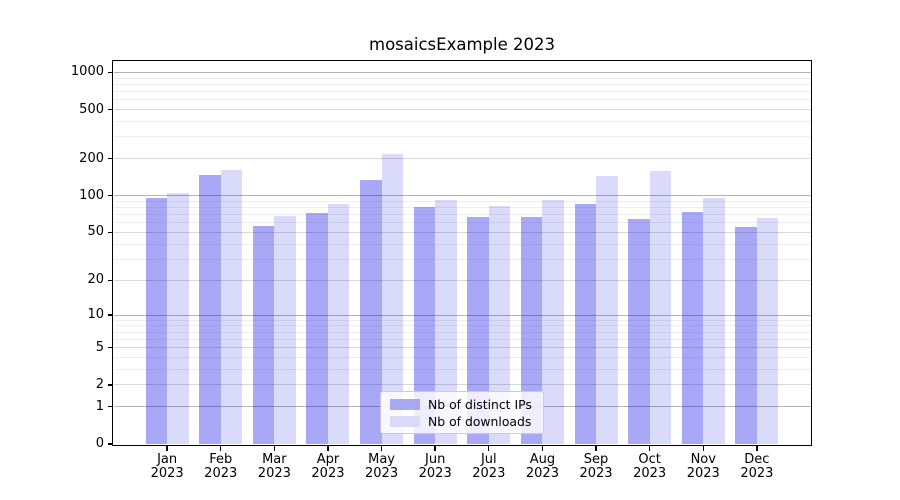 The width and height of the screenshot is (900, 500). Describe the element at coordinates (757, 448) in the screenshot. I see `x-tick-dec-2023` at that location.